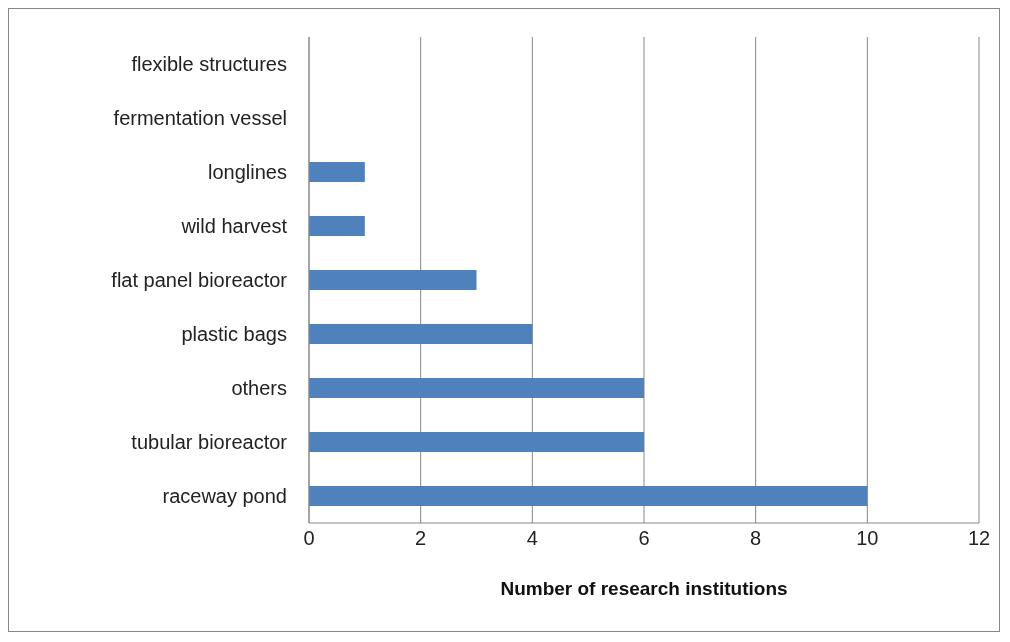 The height and width of the screenshot is (642, 1010). Describe the element at coordinates (199, 280) in the screenshot. I see `y-tick-label: flat panel bioreactor` at that location.